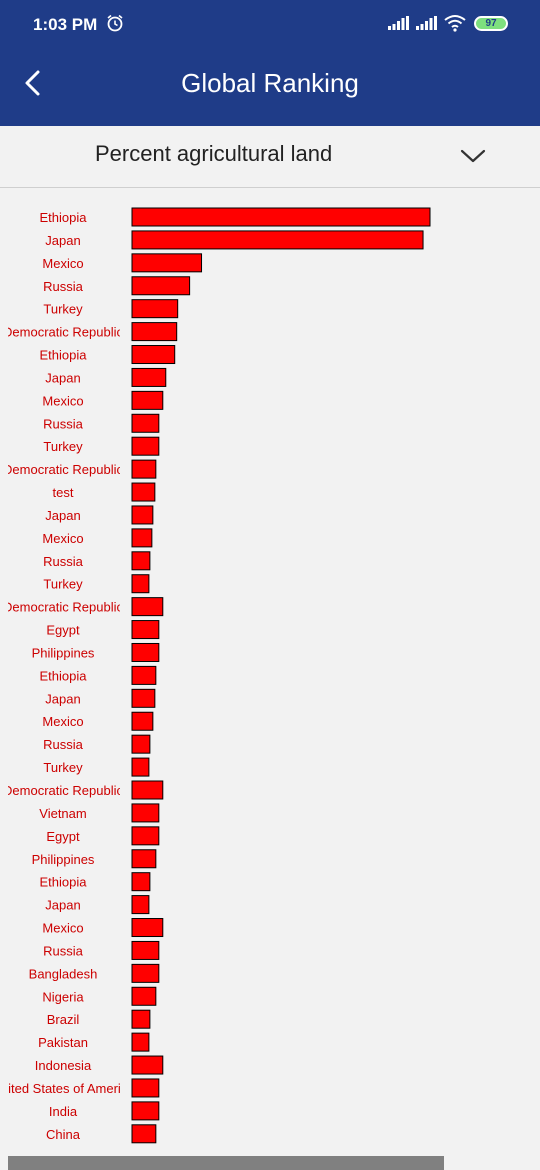 The height and width of the screenshot is (1170, 540). Describe the element at coordinates (115, 23) in the screenshot. I see `alarm-icon` at that location.